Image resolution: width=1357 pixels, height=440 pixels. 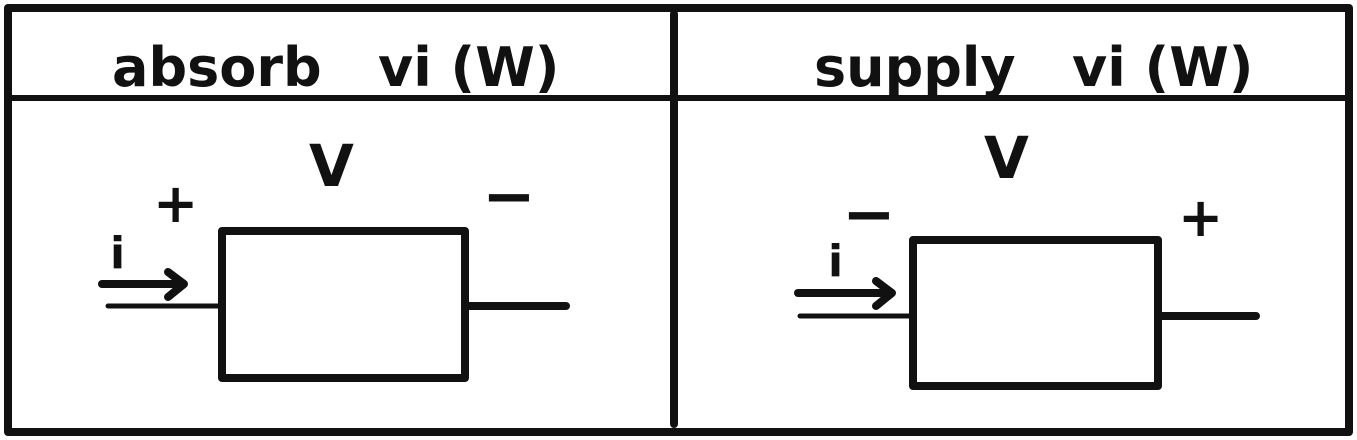 What do you see at coordinates (1033, 67) in the screenshot?
I see `supply-header: supply vi (W)` at bounding box center [1033, 67].